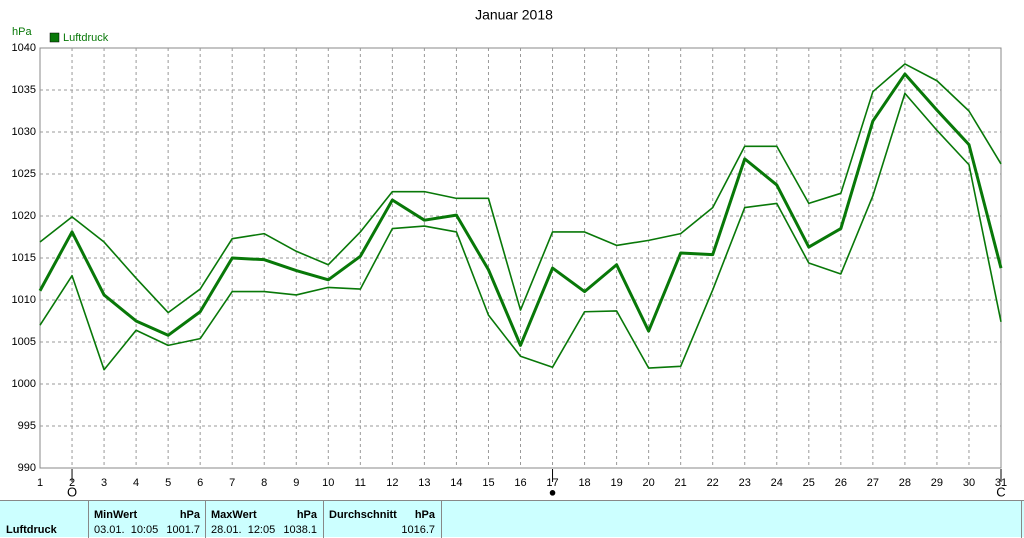 This screenshot has width=1024, height=538. I want to click on x-tick-label: 5, so click(168, 483).